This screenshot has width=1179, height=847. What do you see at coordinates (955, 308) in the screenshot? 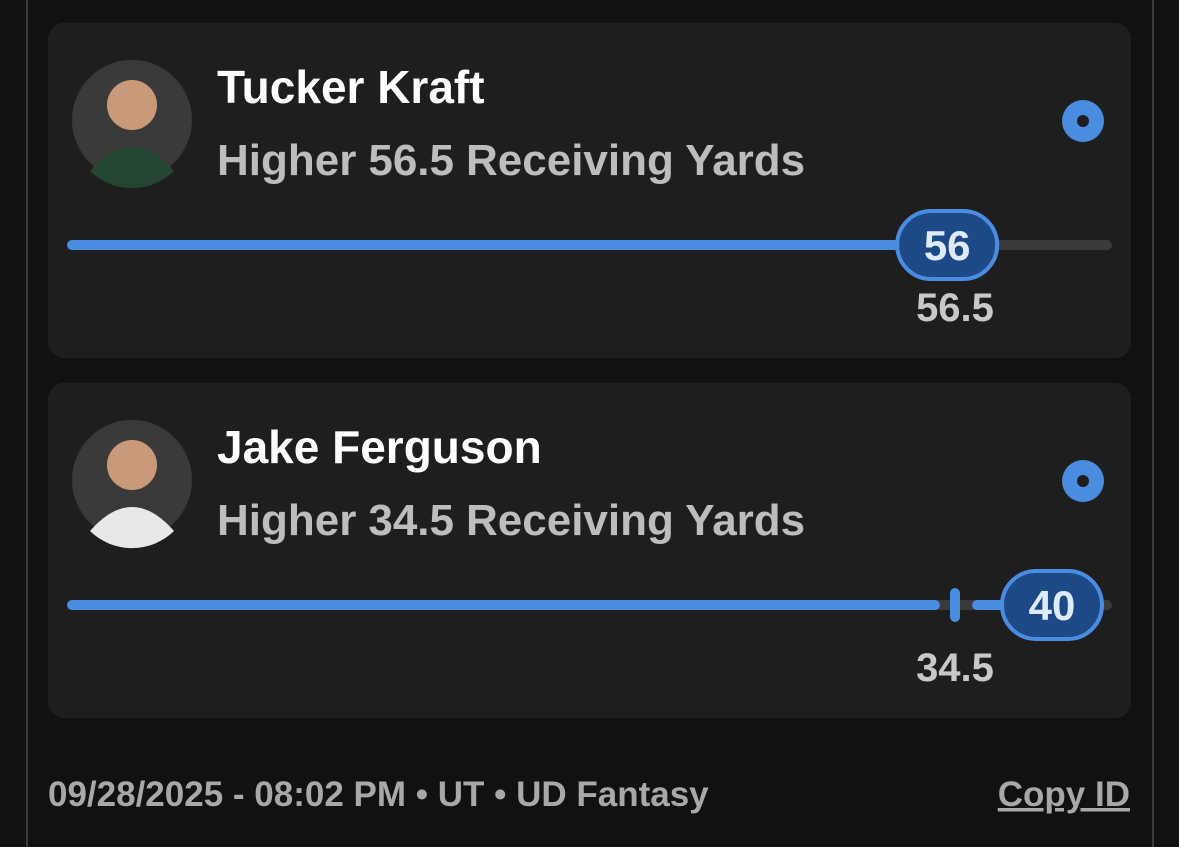
I see `line-label: 56.5` at bounding box center [955, 308].